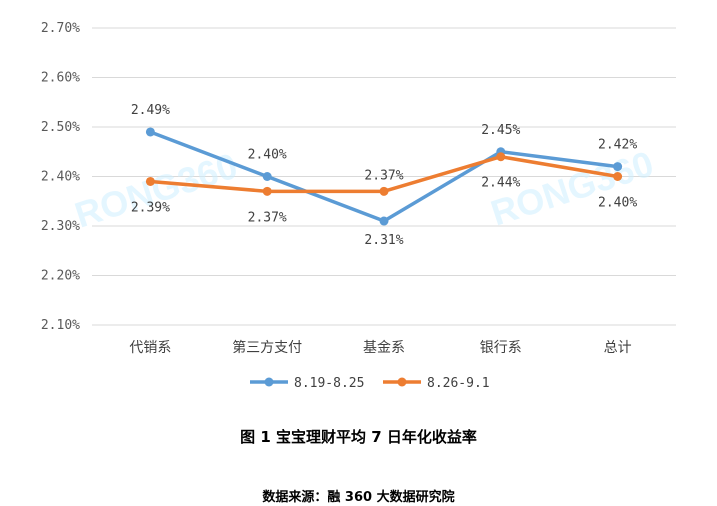 The width and height of the screenshot is (717, 506). What do you see at coordinates (267, 347) in the screenshot?
I see `x-tick-label: 第三方支付` at bounding box center [267, 347].